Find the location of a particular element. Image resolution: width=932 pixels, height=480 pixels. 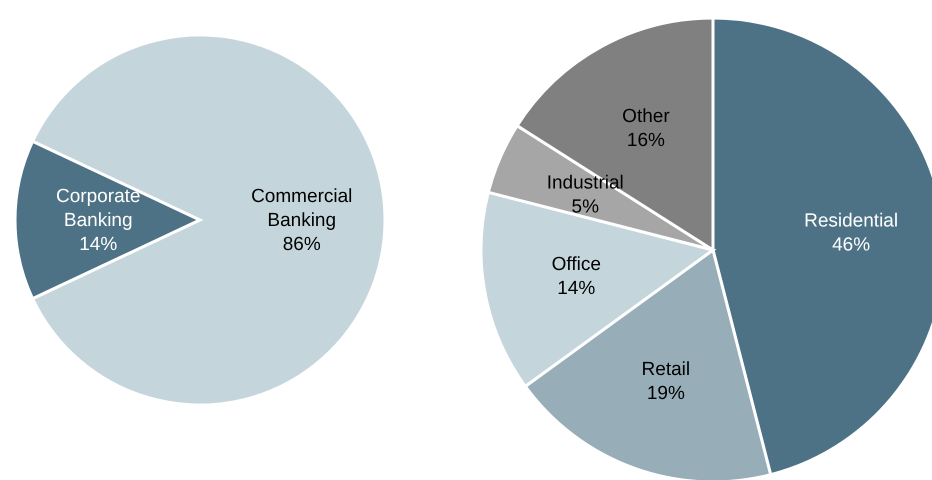

slice-label: Other is located at coordinates (646, 116).